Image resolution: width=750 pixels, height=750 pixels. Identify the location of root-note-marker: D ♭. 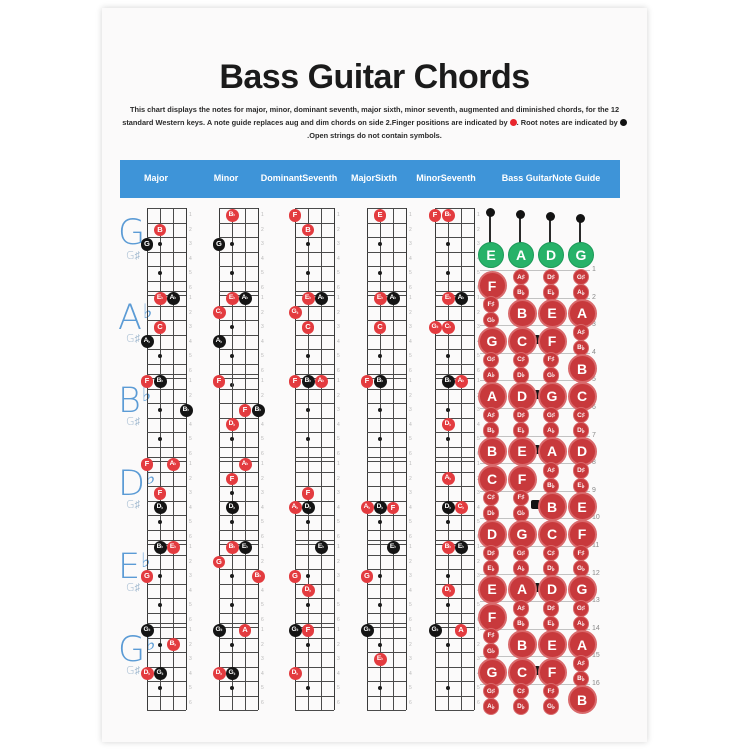
(380, 508).